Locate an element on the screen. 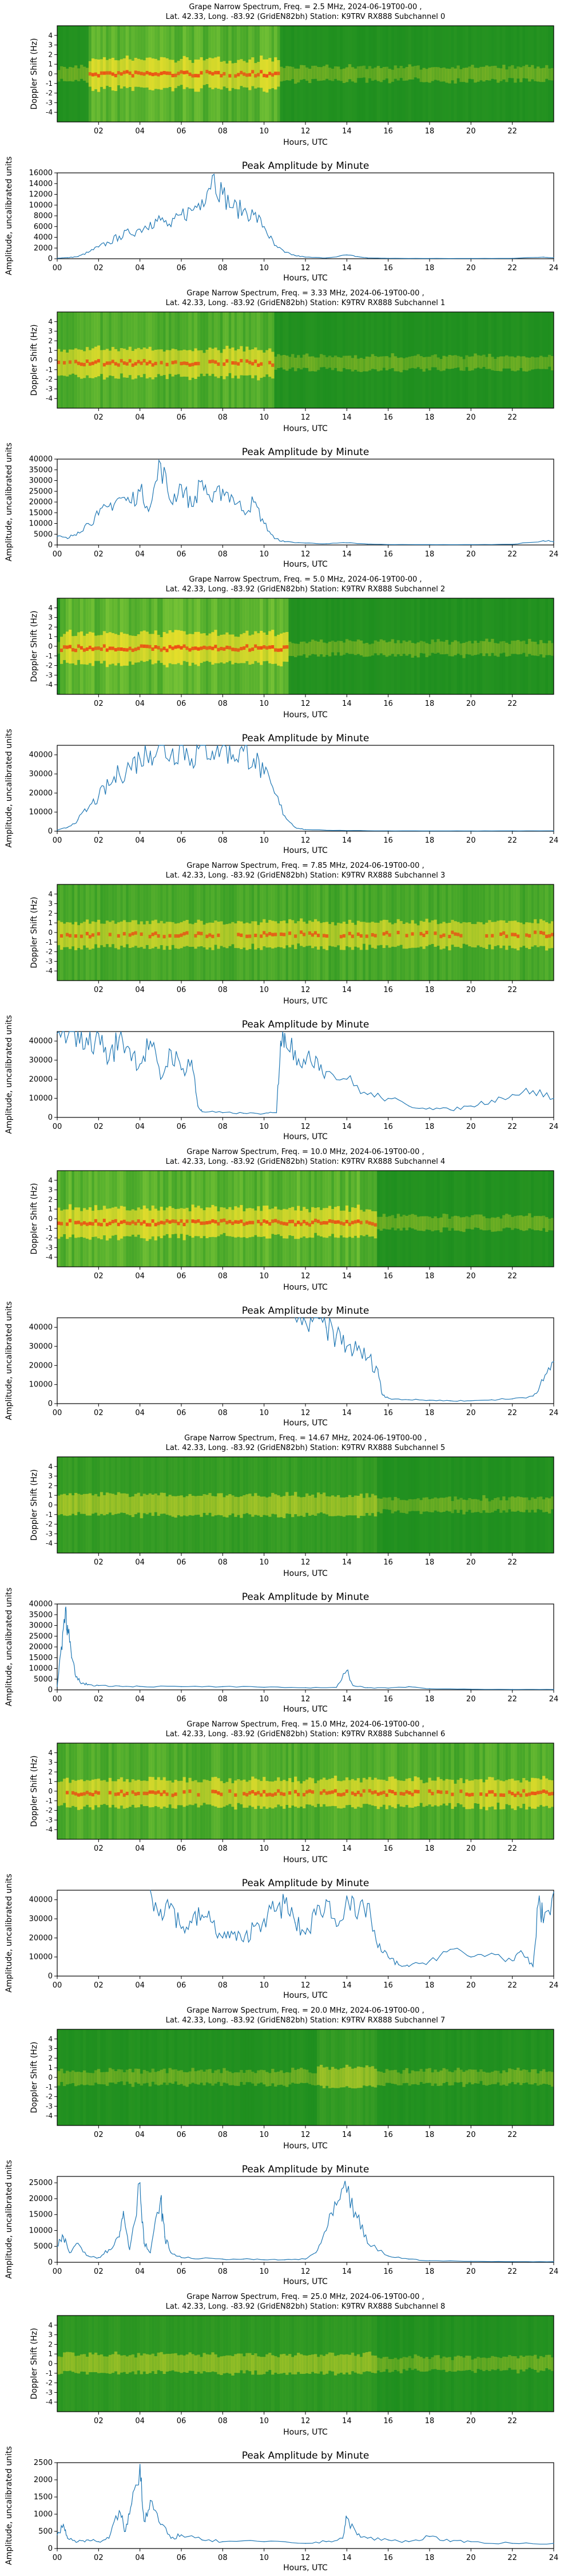 The image size is (572, 2576). spectrum-ytick-label: -4 is located at coordinates (49, 685).